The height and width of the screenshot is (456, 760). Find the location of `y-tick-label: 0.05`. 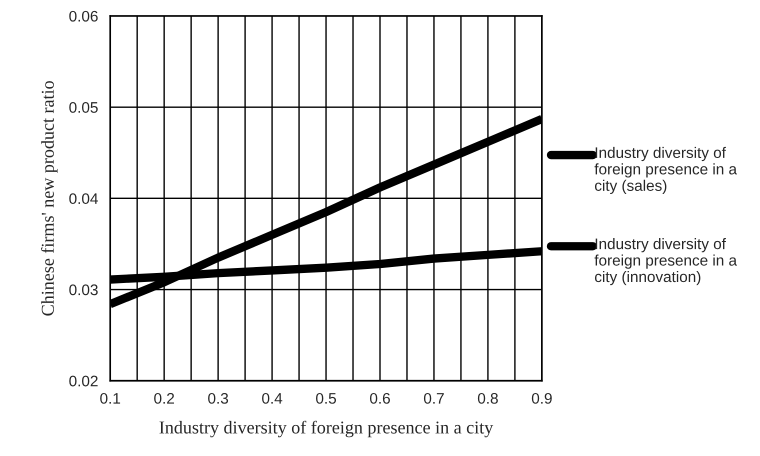

y-tick-label: 0.05 is located at coordinates (83, 107).